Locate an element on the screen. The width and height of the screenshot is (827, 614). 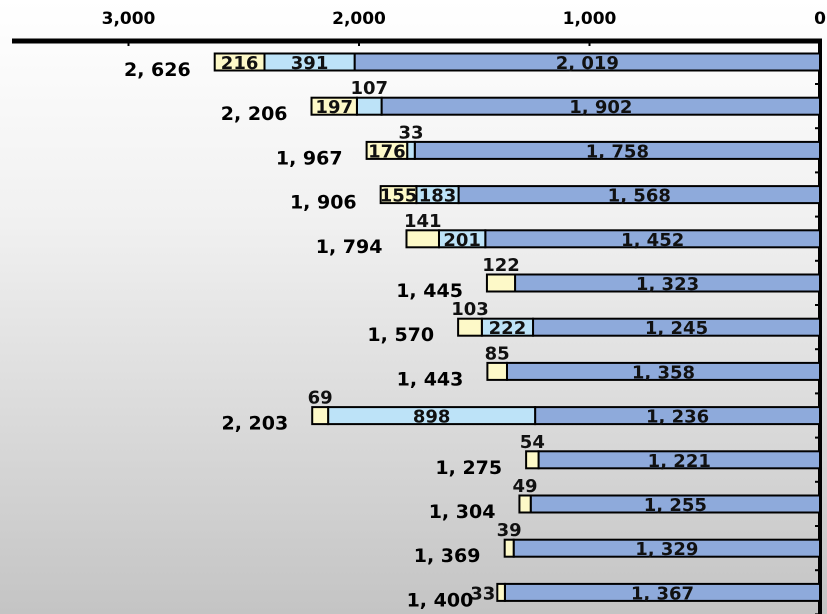
segment-label: 141 is located at coordinates (423, 221).